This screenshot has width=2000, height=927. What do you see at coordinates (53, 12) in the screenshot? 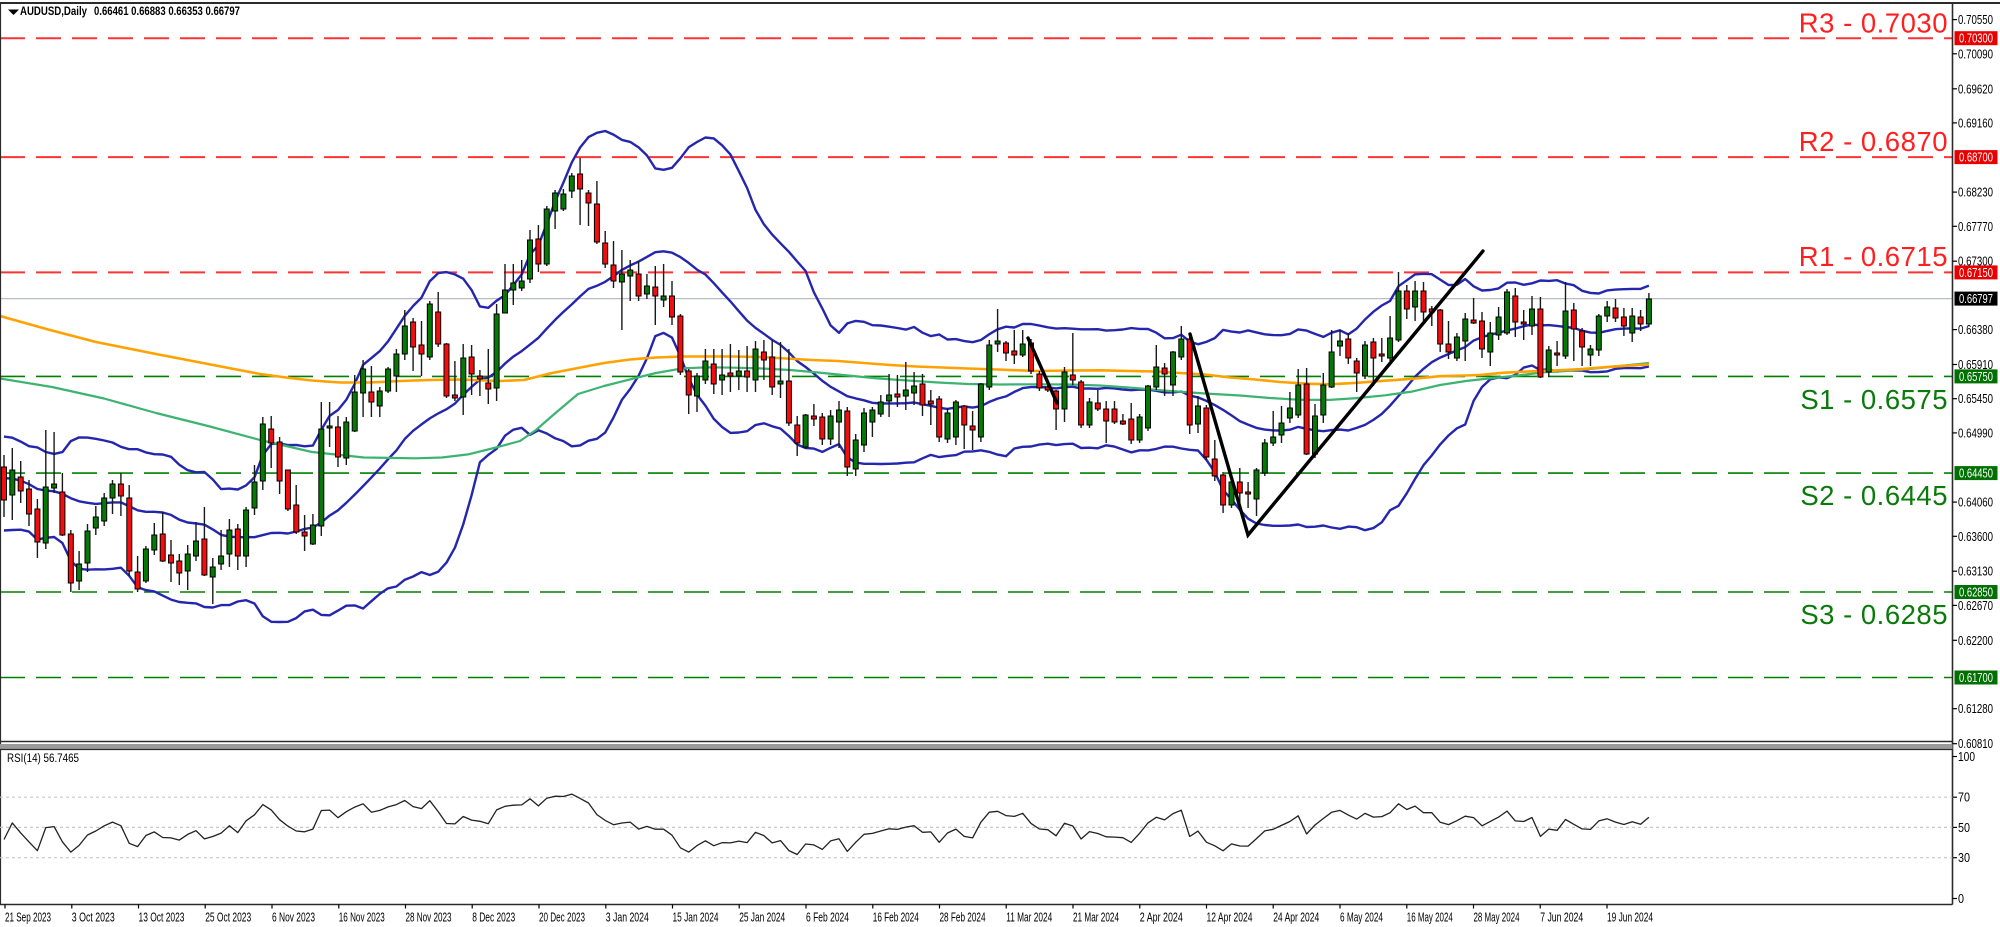
I see `svg-text: AUDUSD,Daily` at bounding box center [53, 12].